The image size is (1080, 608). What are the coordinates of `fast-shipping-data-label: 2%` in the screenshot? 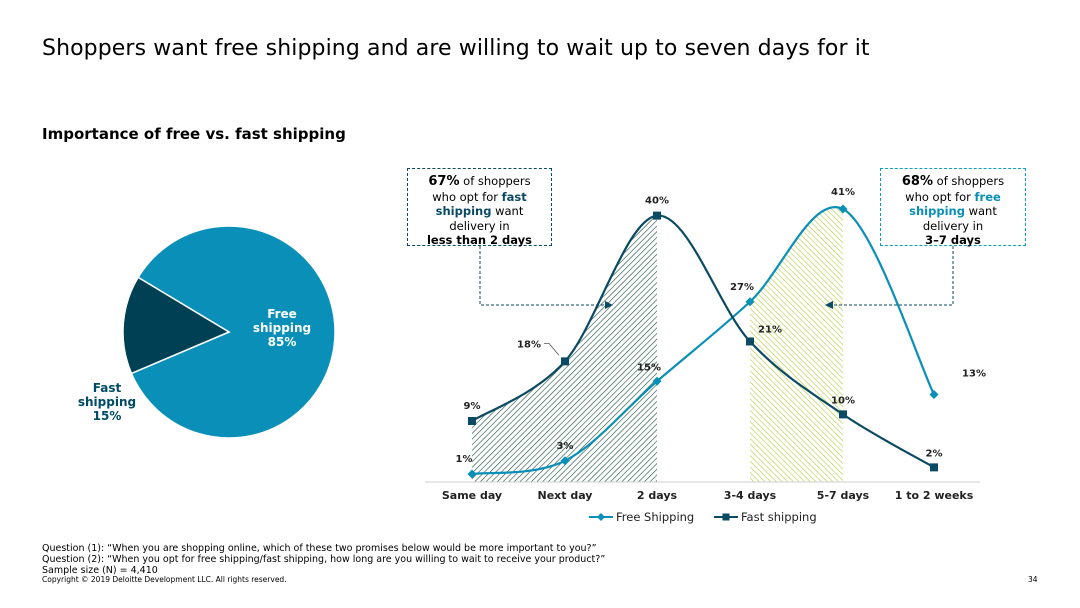 It's located at (934, 453).